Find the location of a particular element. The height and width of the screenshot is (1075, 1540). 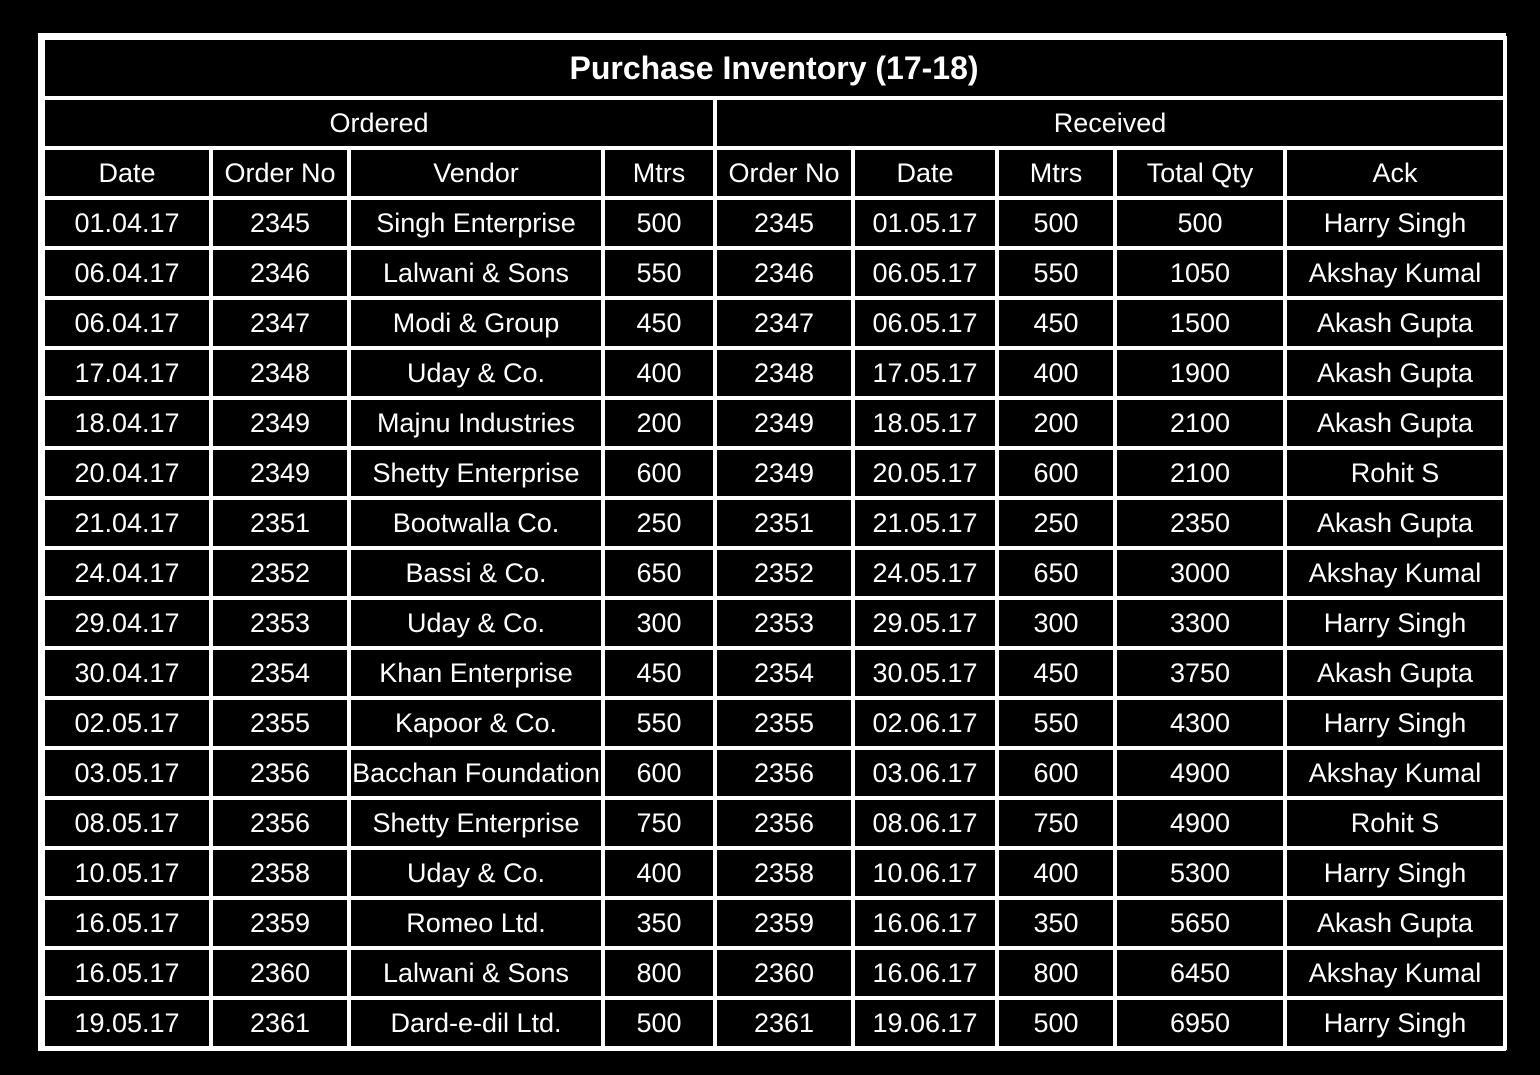

ordered-mtrs-cell: 650 is located at coordinates (659, 573).